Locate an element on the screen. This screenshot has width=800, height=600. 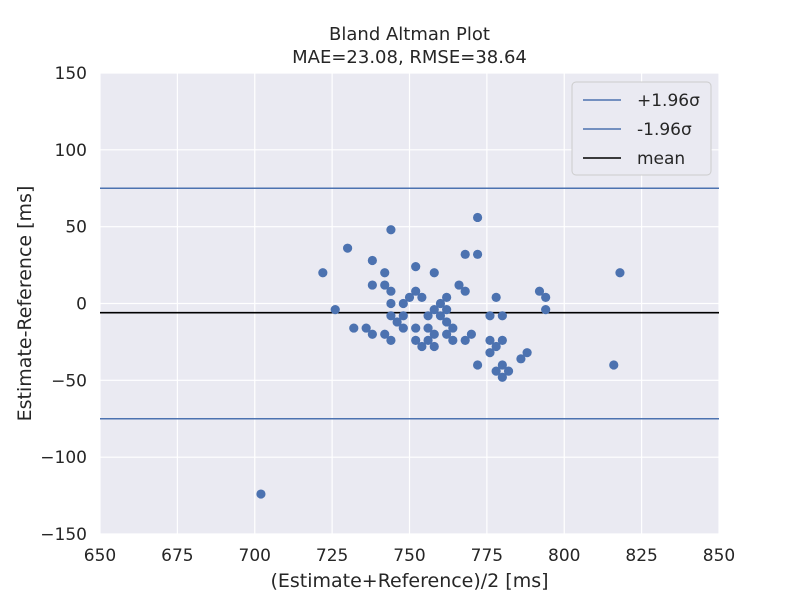
x-tick-label: 750 is located at coordinates (409, 556).